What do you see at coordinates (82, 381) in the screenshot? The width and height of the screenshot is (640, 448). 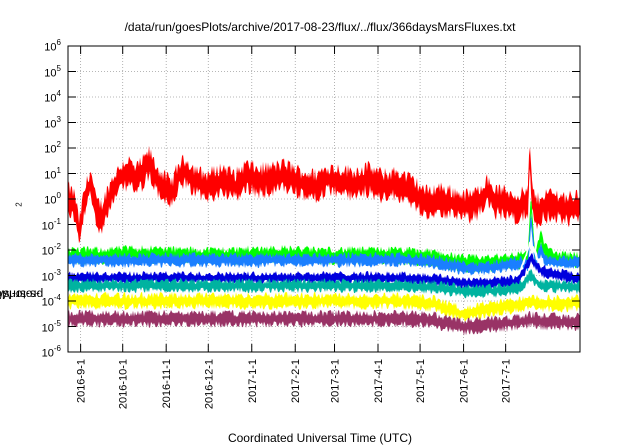 I see `x-tick-label: 2016-9-1` at bounding box center [82, 381].